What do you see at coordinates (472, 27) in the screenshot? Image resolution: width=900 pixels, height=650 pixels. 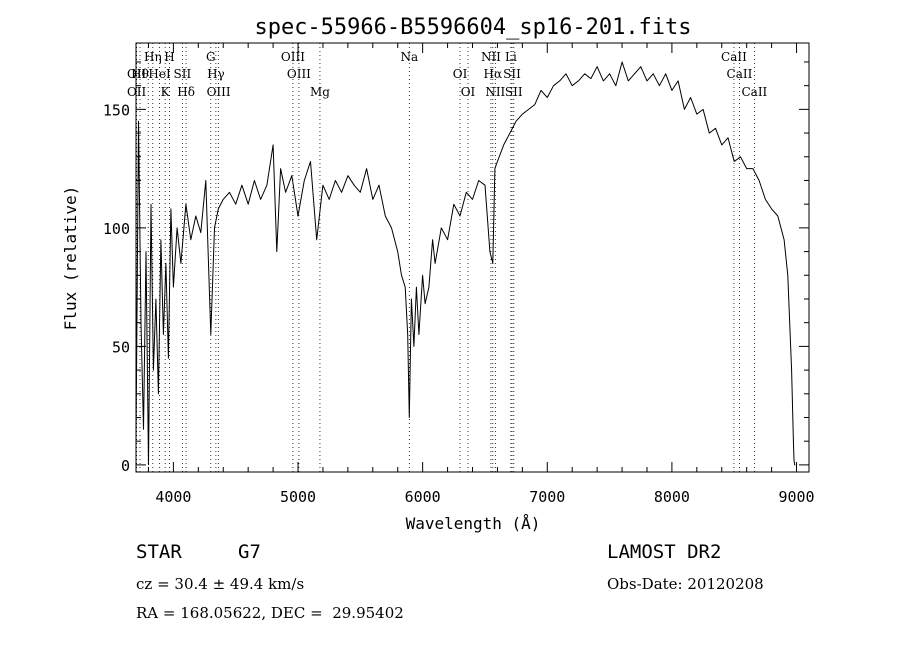 I see `chart-title: spec-55966-B5596604_sp16-201.fits` at bounding box center [472, 27].